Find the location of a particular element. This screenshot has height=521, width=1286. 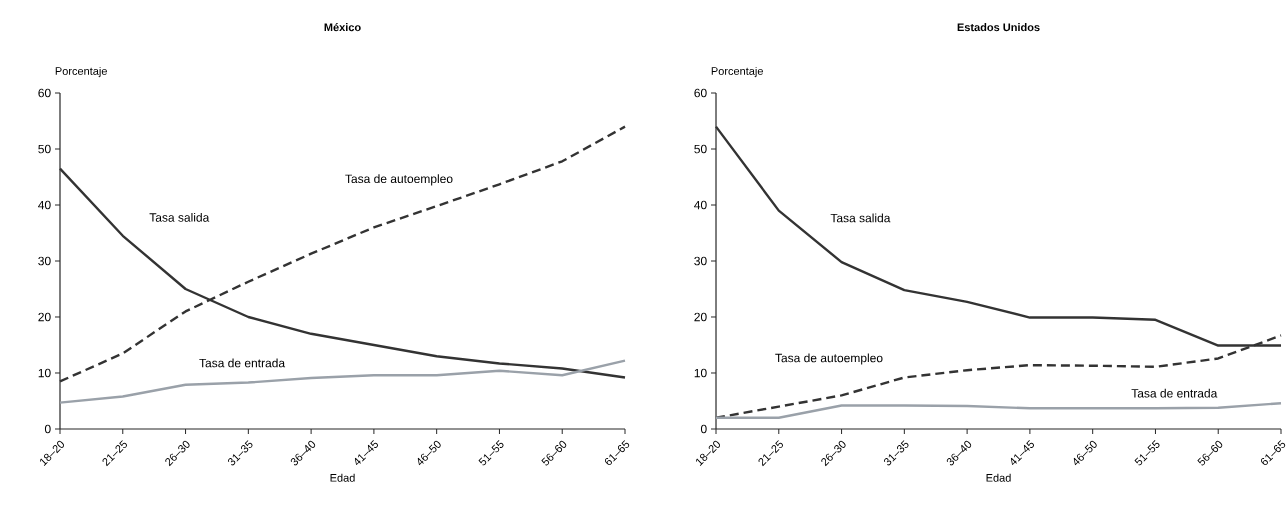

chart-title: Estados Unidos is located at coordinates (998, 27).